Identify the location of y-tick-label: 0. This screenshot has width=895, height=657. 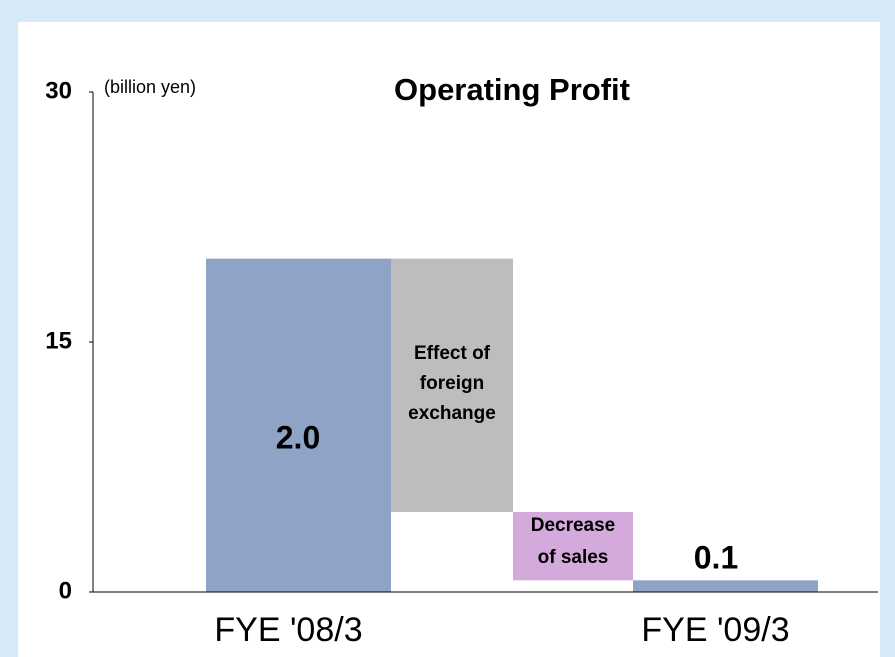
(65, 590).